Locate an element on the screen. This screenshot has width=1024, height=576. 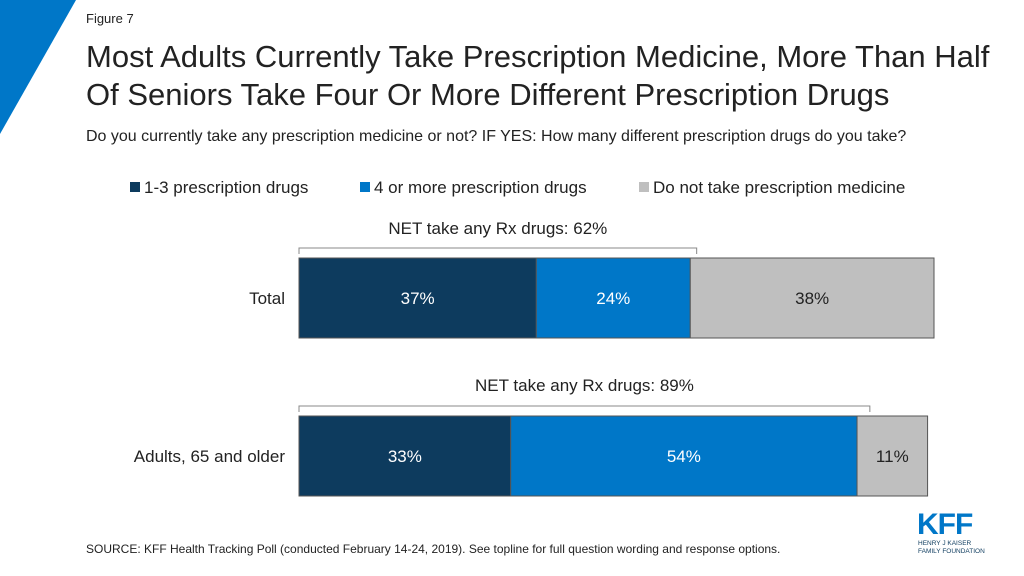
legend-item-1-3-drugs: 1-3 prescription drugs is located at coordinates (219, 188).